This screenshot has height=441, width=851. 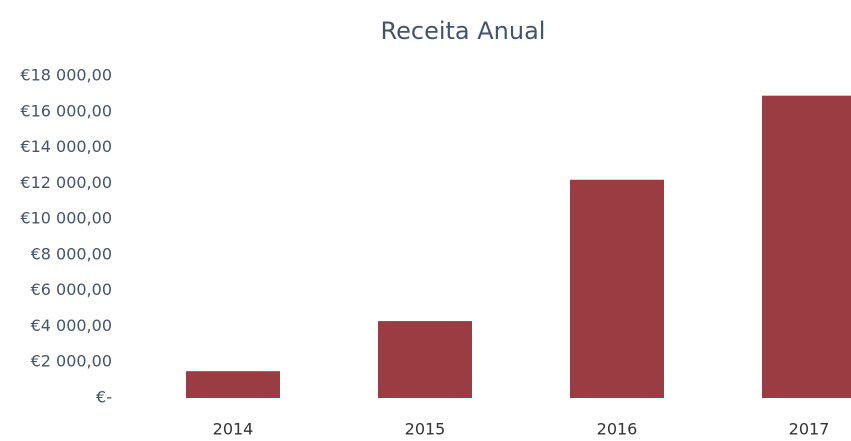 What do you see at coordinates (104, 397) in the screenshot?
I see `y-tick-label: €-` at bounding box center [104, 397].